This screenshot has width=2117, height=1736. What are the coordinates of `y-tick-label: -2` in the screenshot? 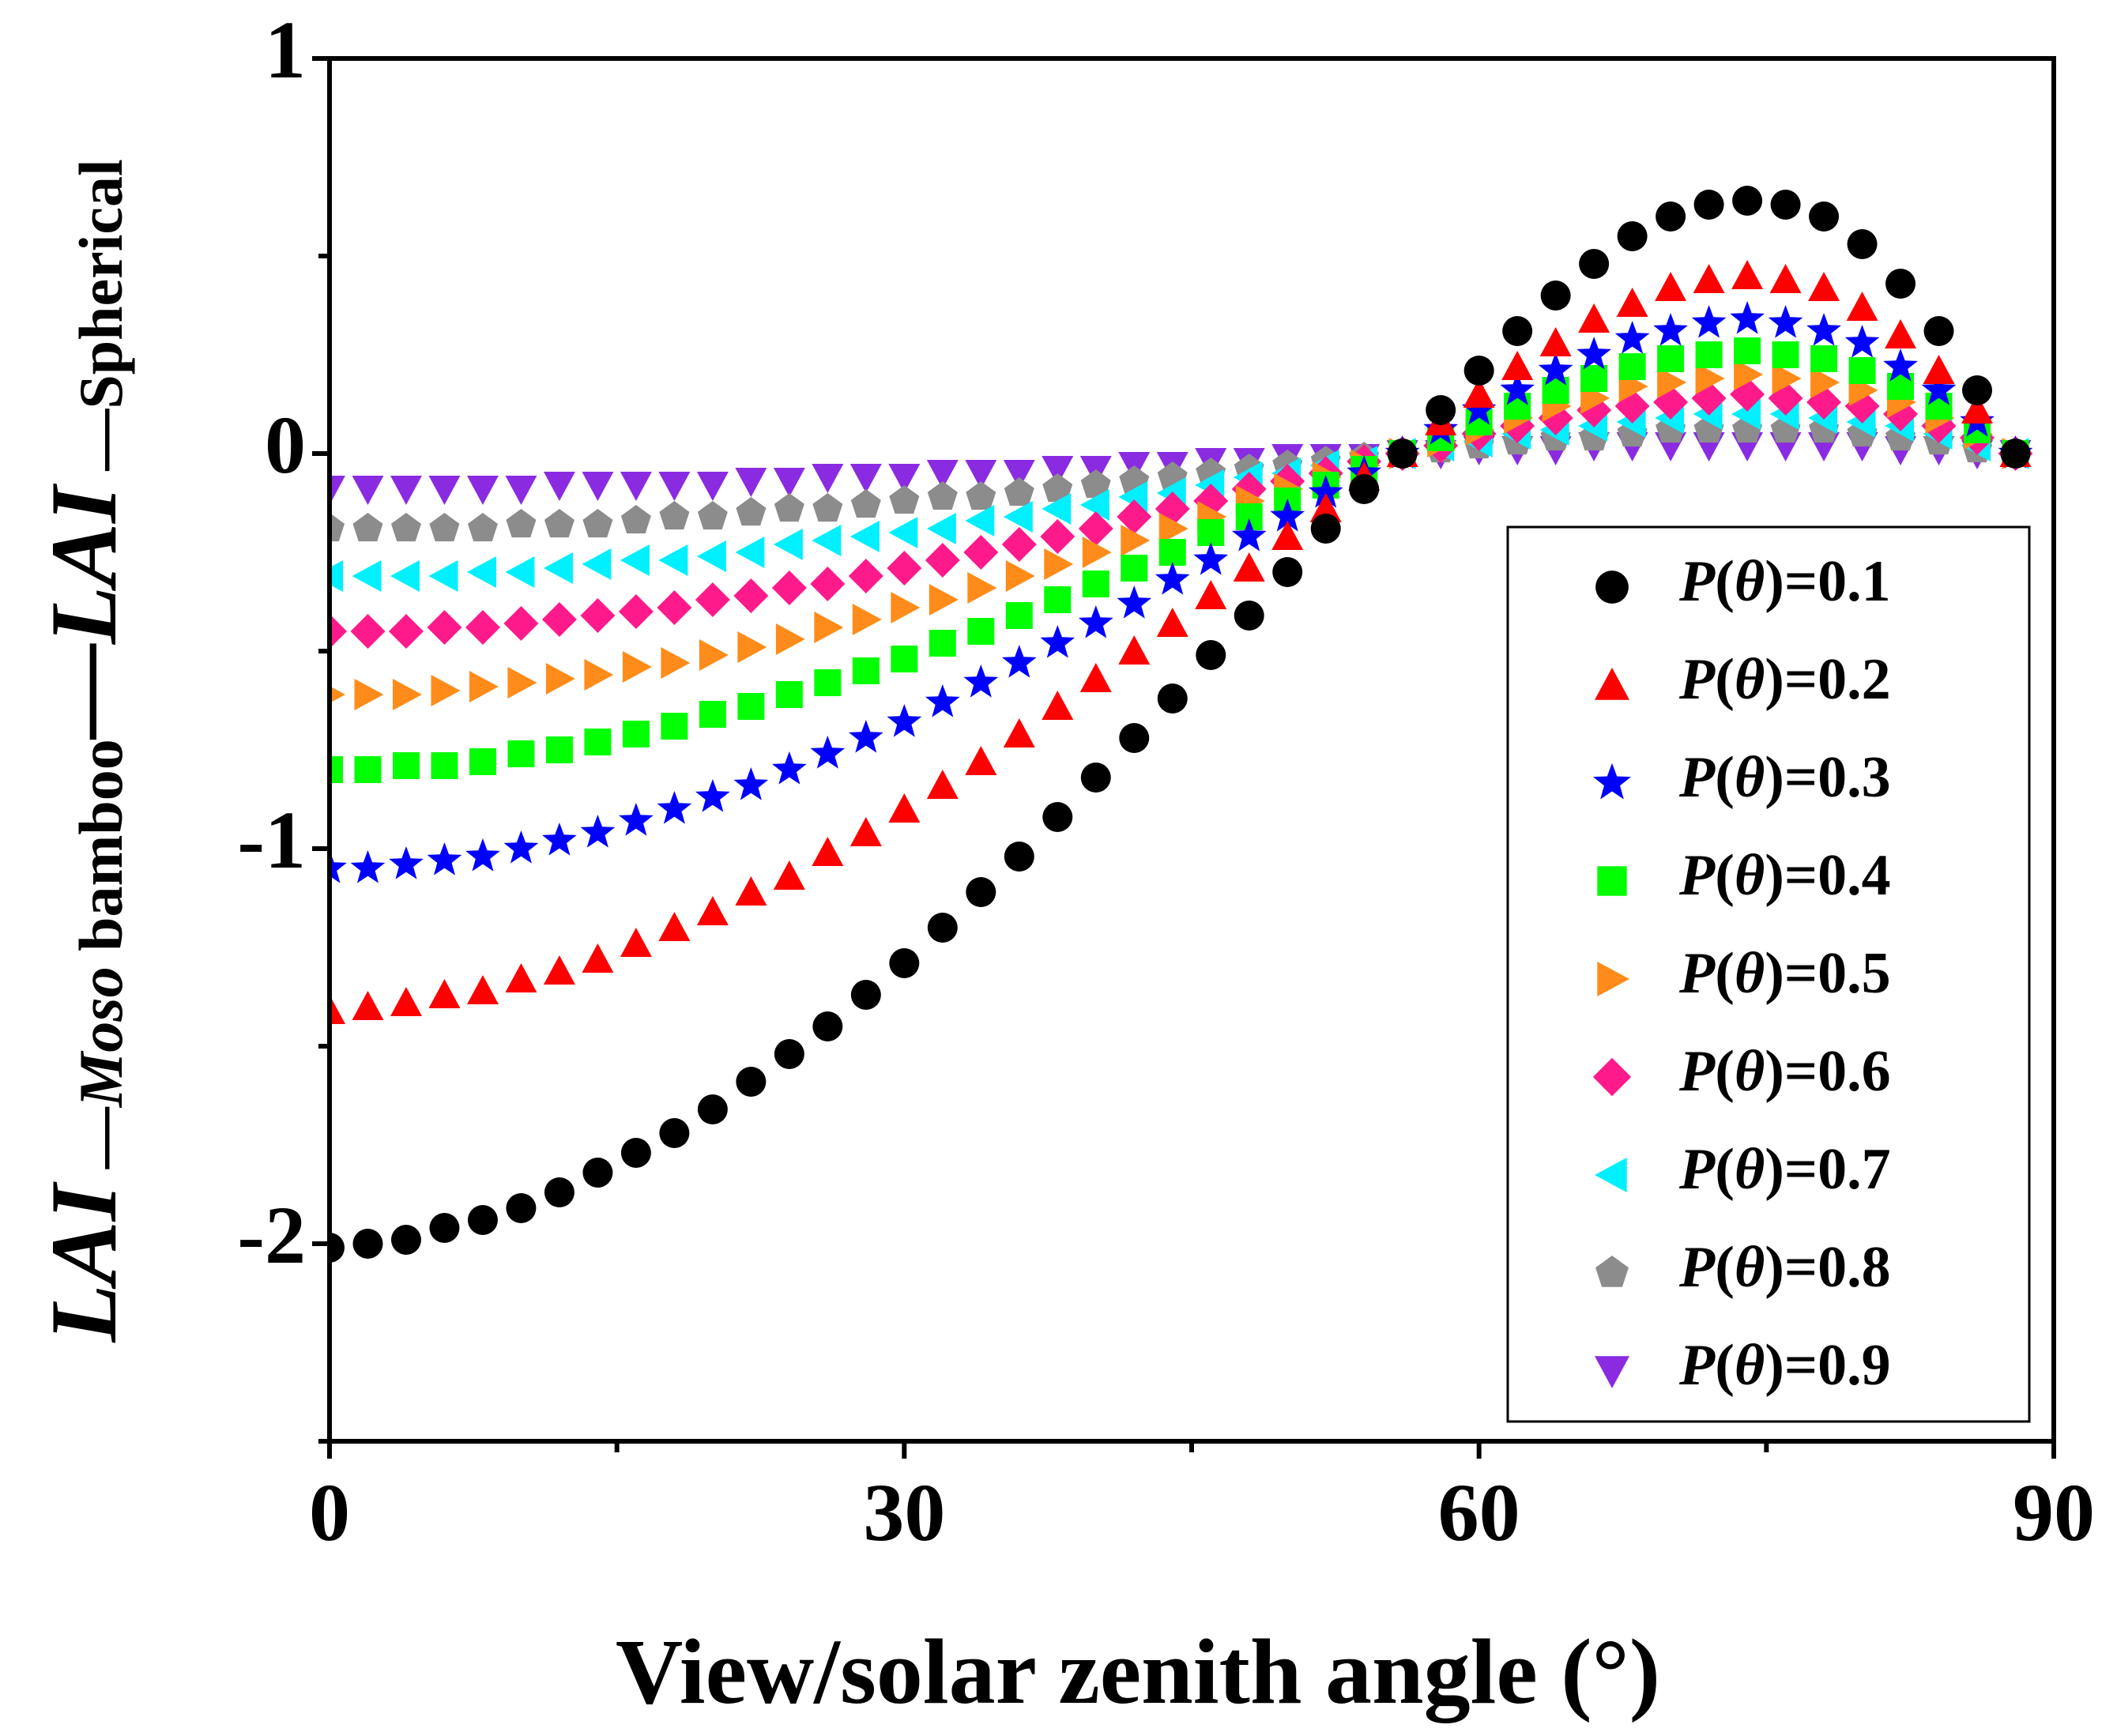 It's located at (271, 1235).